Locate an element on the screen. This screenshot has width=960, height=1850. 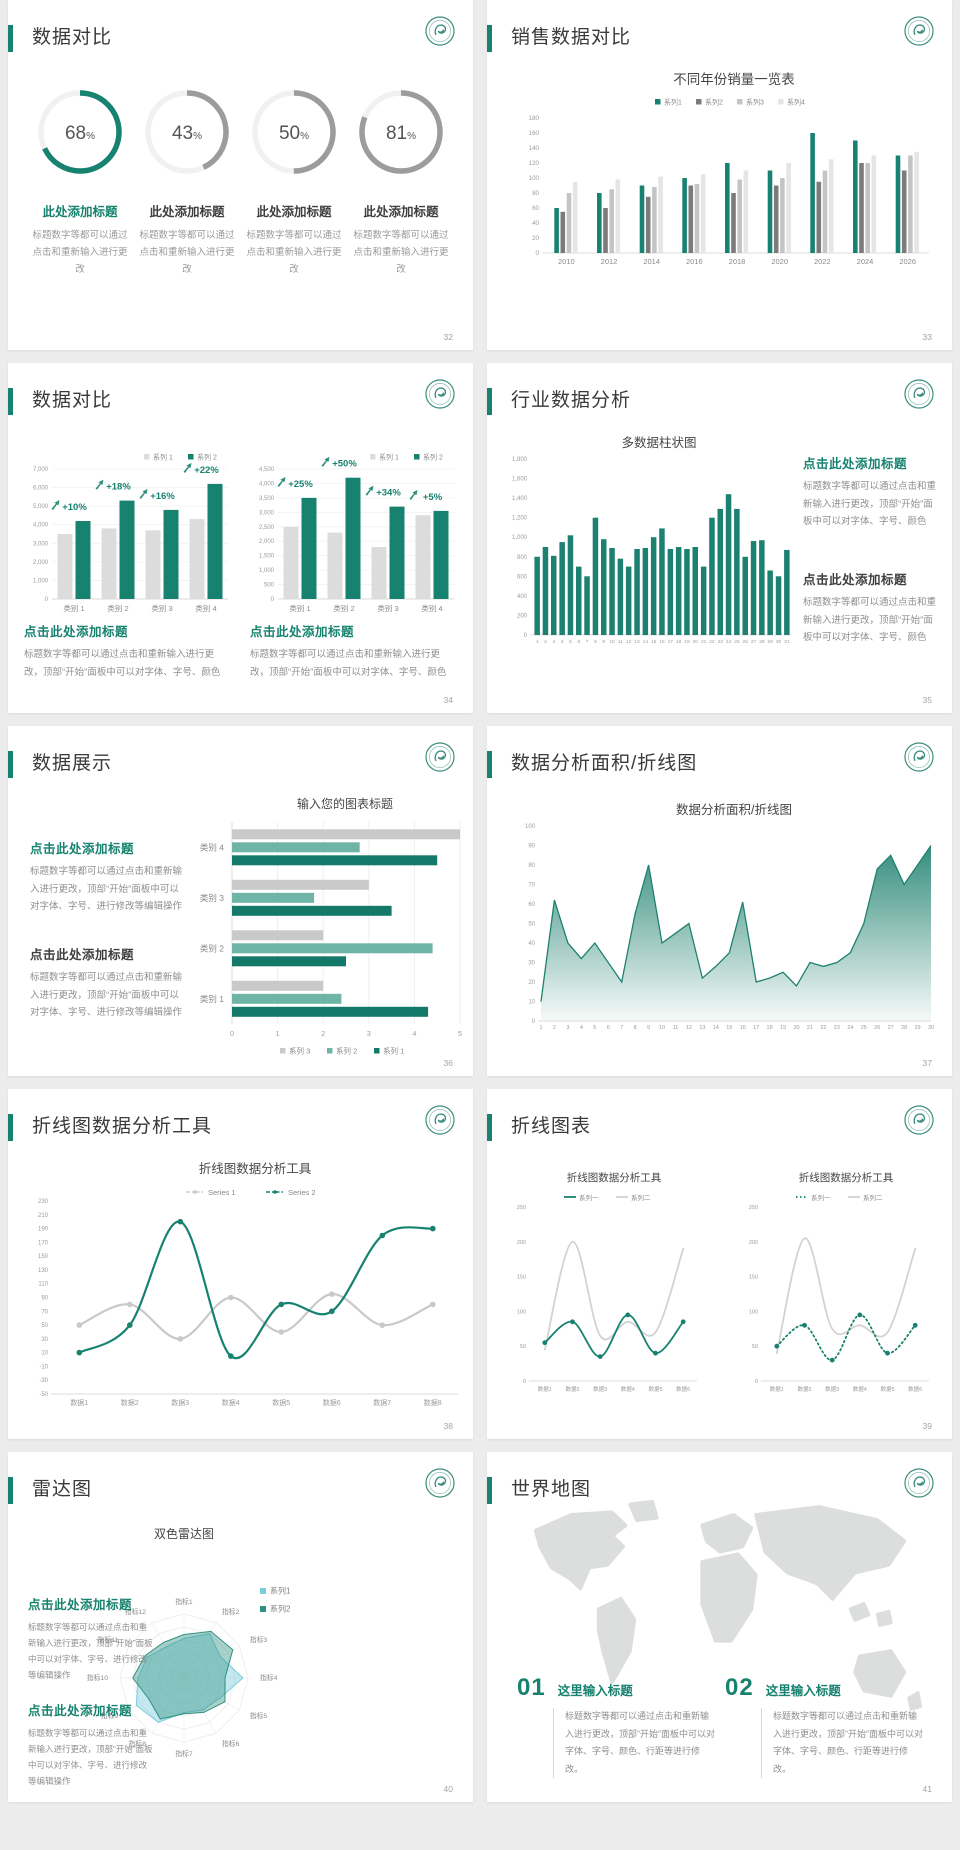
slide-title: 折线图表 is located at coordinates (551, 1126).